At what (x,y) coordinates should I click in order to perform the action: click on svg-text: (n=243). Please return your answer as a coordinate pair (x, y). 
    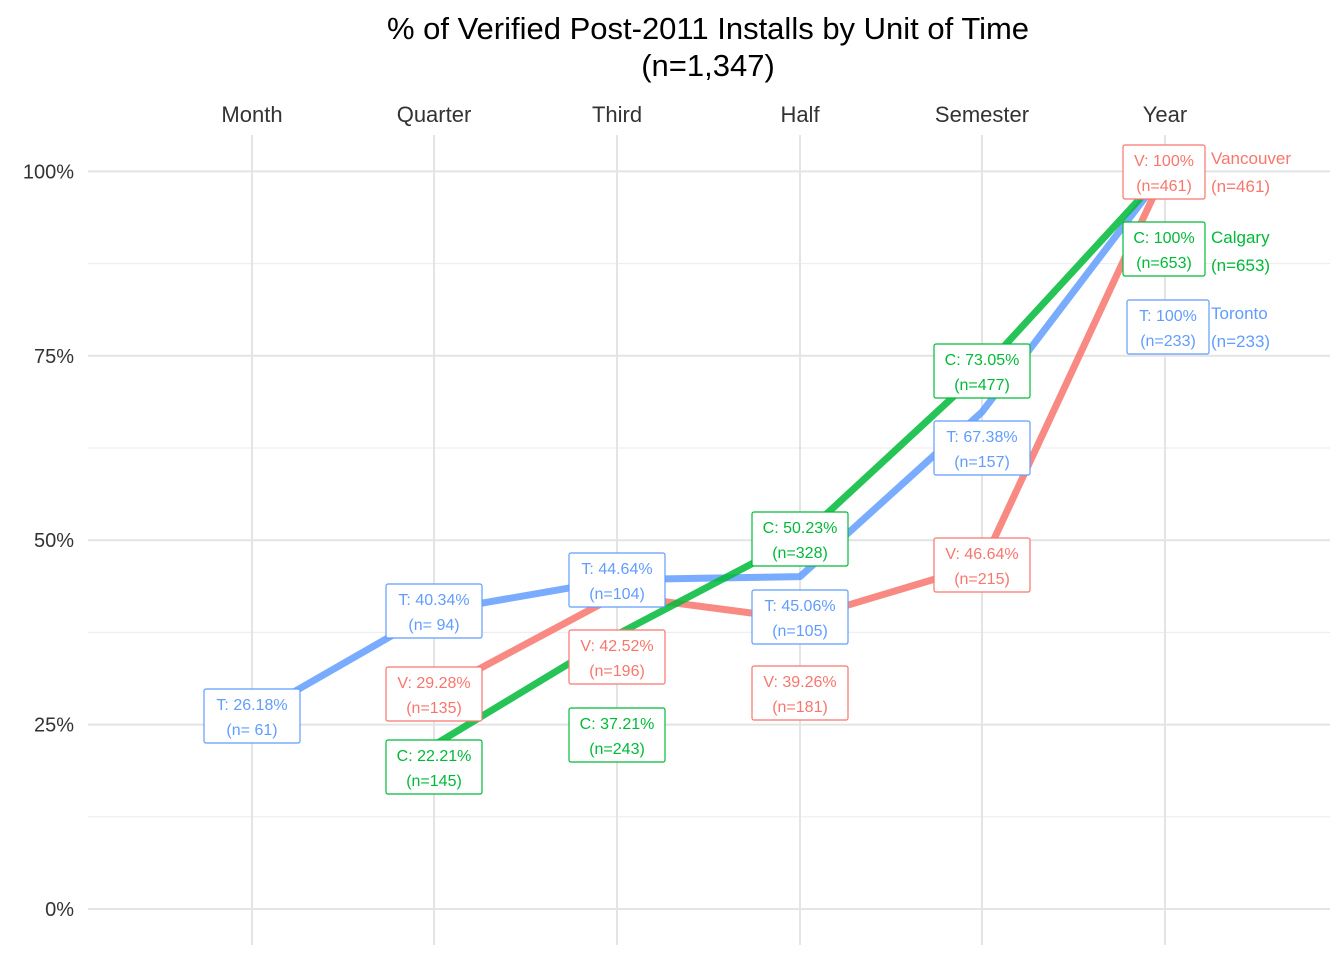
    Looking at the image, I should click on (617, 749).